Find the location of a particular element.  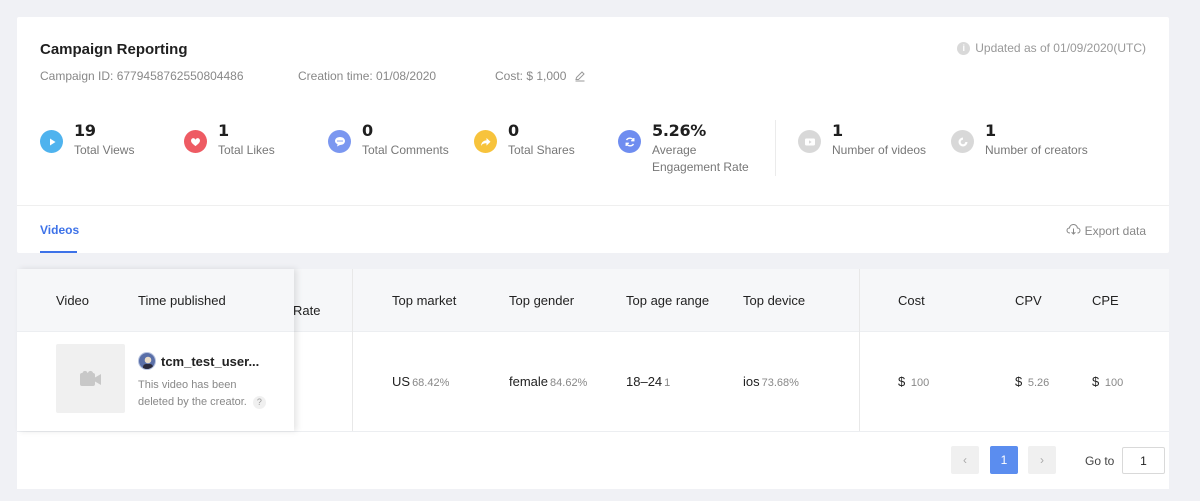

metric-total-comments: 0 Total Comments is located at coordinates (388, 139).